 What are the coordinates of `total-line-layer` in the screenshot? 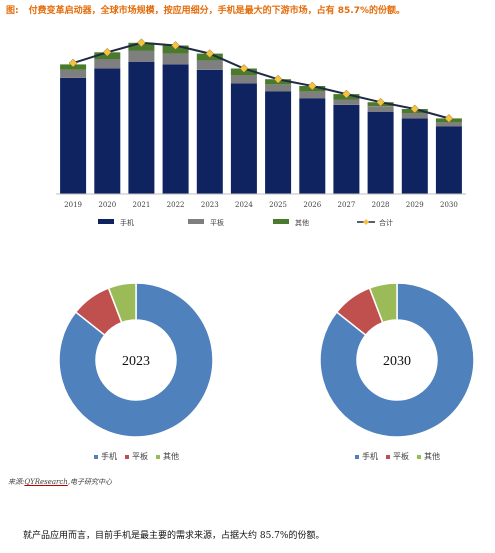 It's located at (261, 80).